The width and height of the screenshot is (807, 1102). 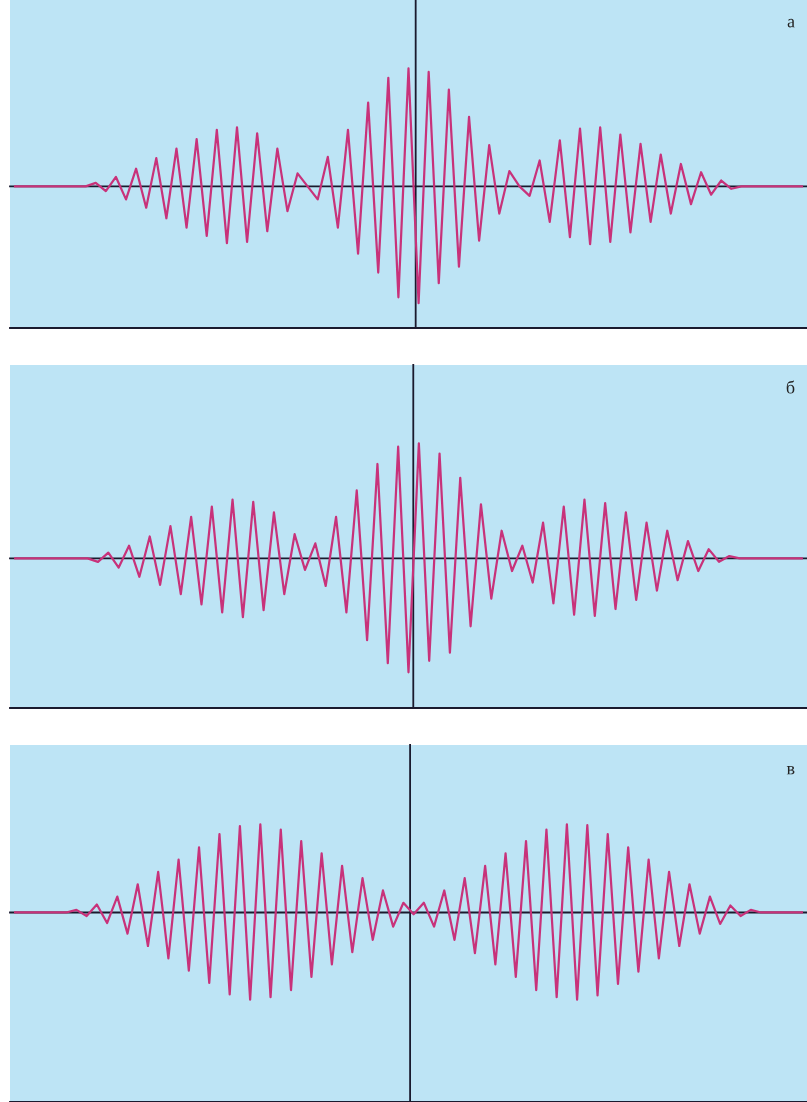 What do you see at coordinates (790, 770) in the screenshot?
I see `text: в` at bounding box center [790, 770].